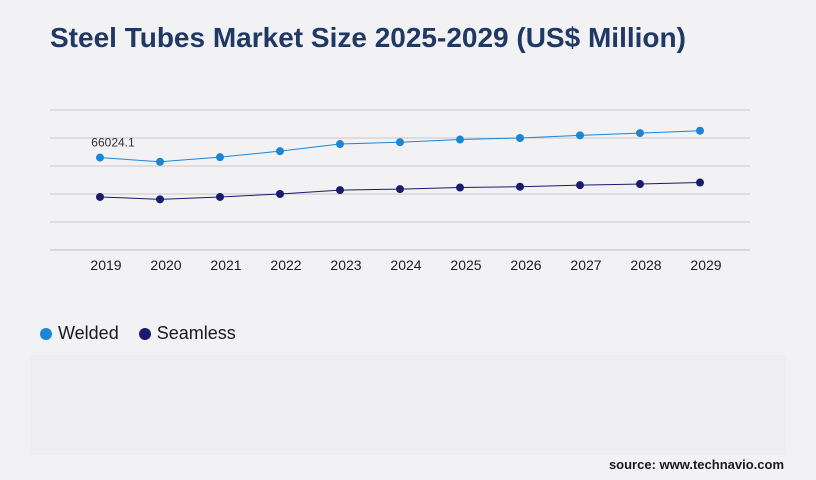 The width and height of the screenshot is (816, 480). Describe the element at coordinates (525, 265) in the screenshot. I see `x-tick-label: 2026` at that location.